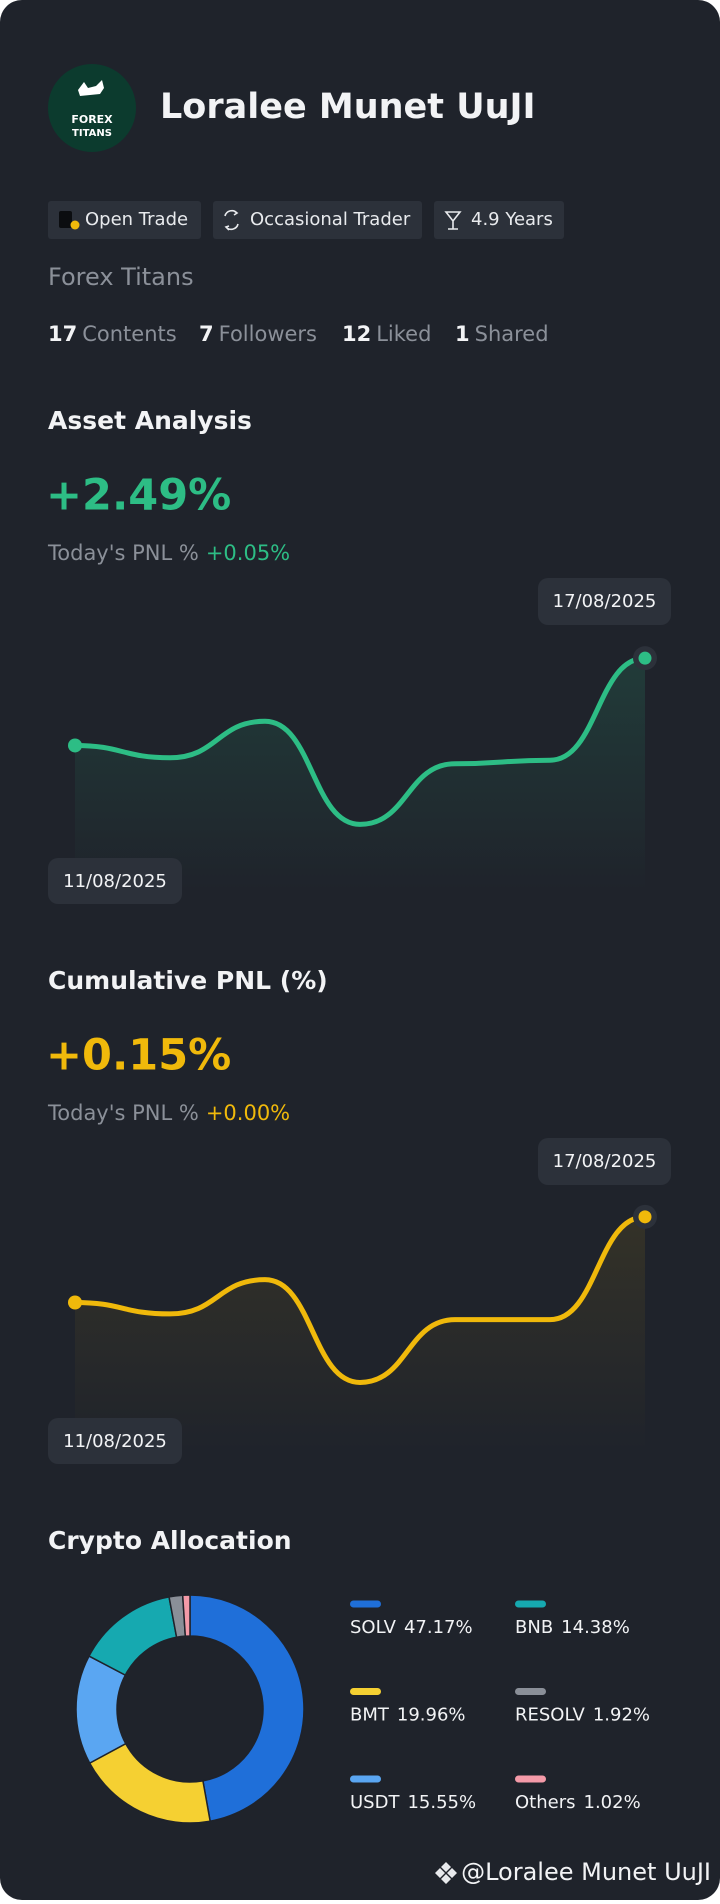  I want to click on stat: 1 Shared, so click(502, 334).